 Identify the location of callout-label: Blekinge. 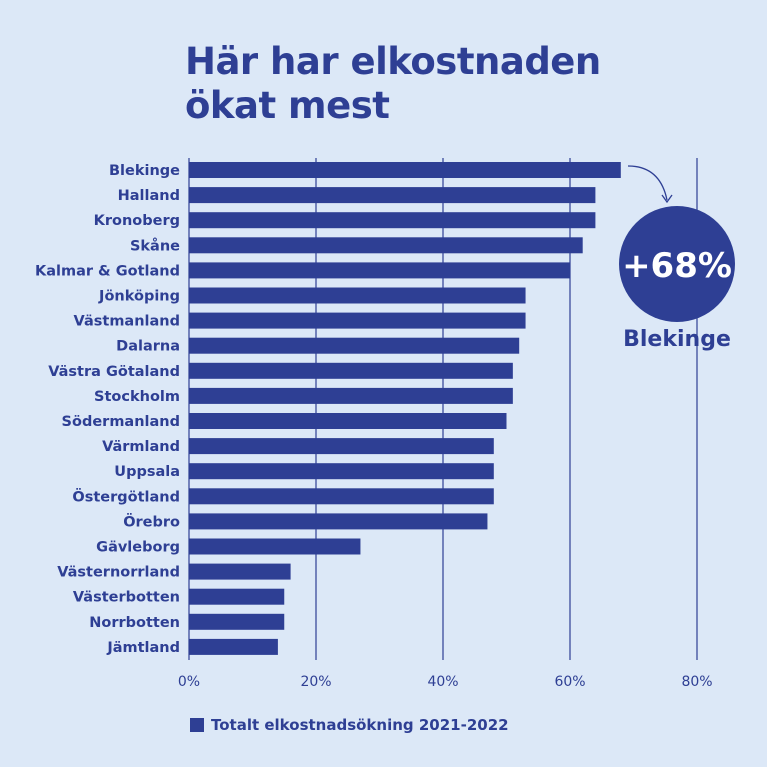
(677, 339).